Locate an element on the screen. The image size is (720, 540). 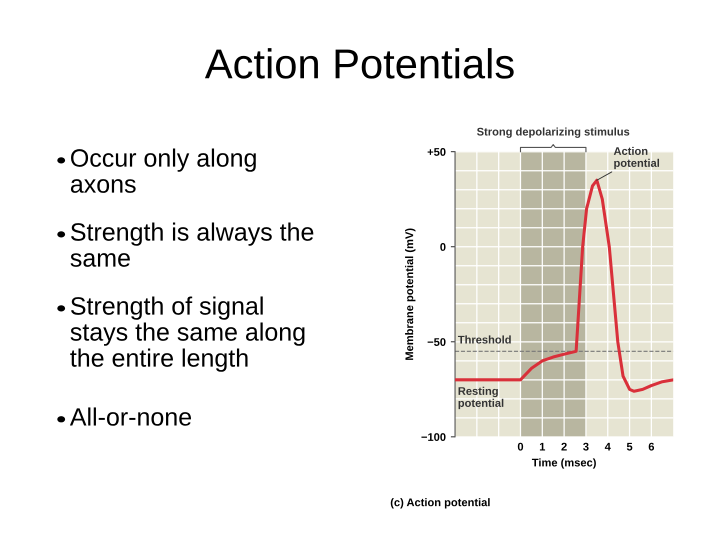
y-axis-title: Membrane potential (mV) is located at coordinates (410, 294).